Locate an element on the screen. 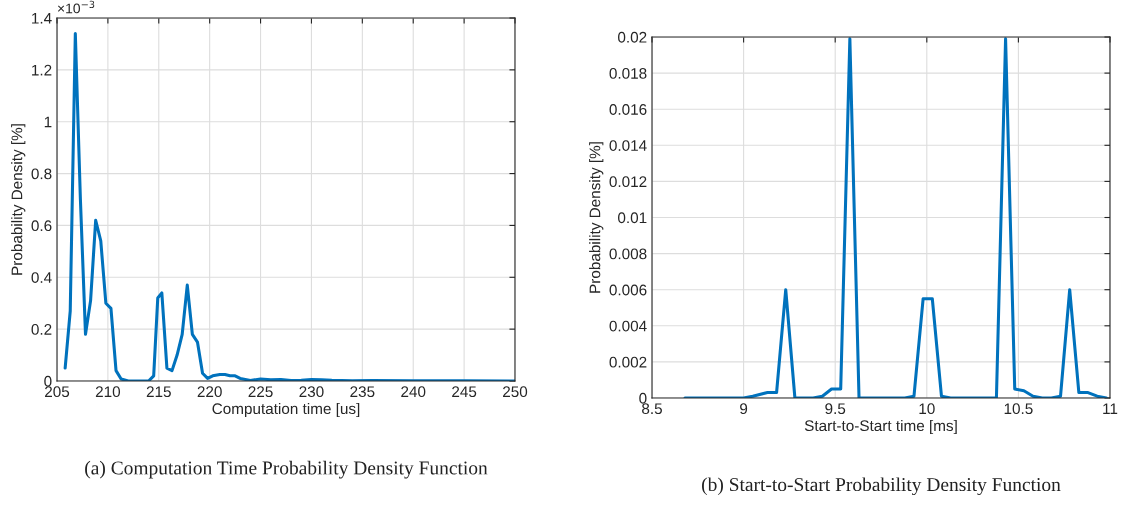  x-tick-label: 215 is located at coordinates (158, 392).